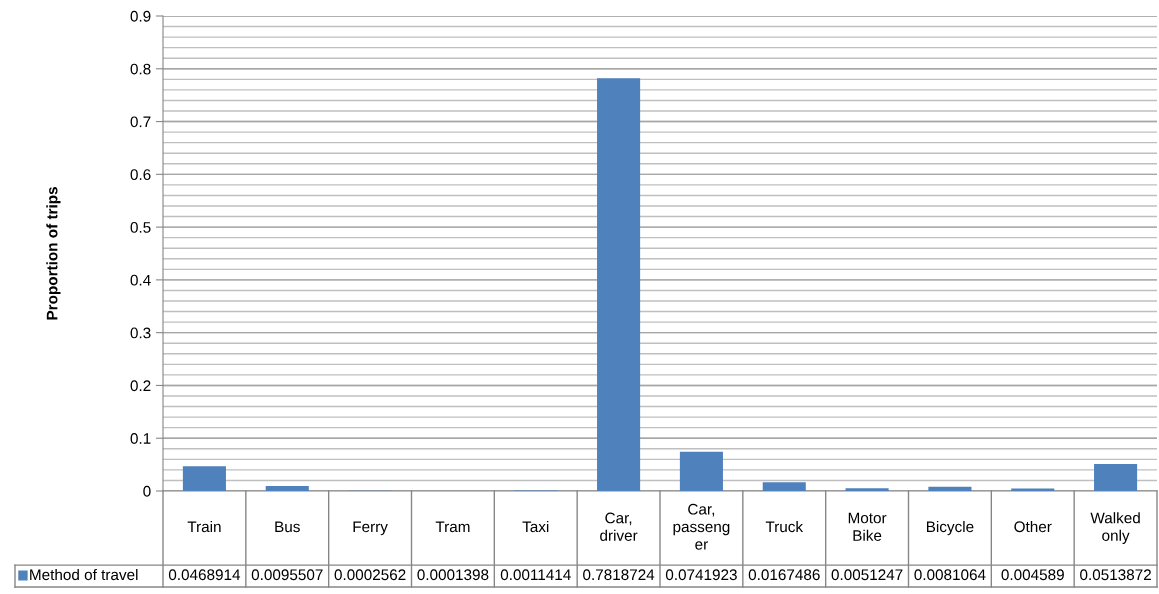  I want to click on x-tick-label: Motor Bike, so click(867, 526).